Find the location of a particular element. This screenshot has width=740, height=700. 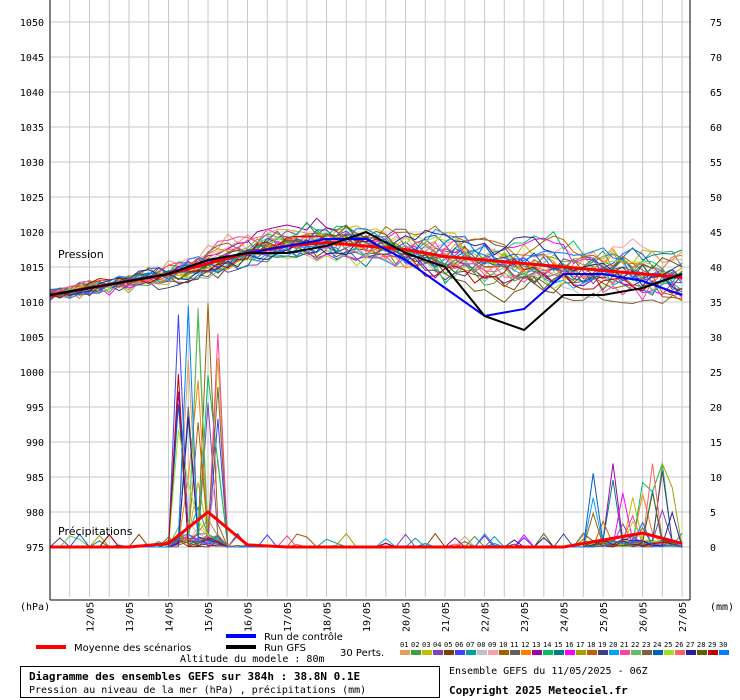

left-tick-label: 1005 is located at coordinates (32, 338).